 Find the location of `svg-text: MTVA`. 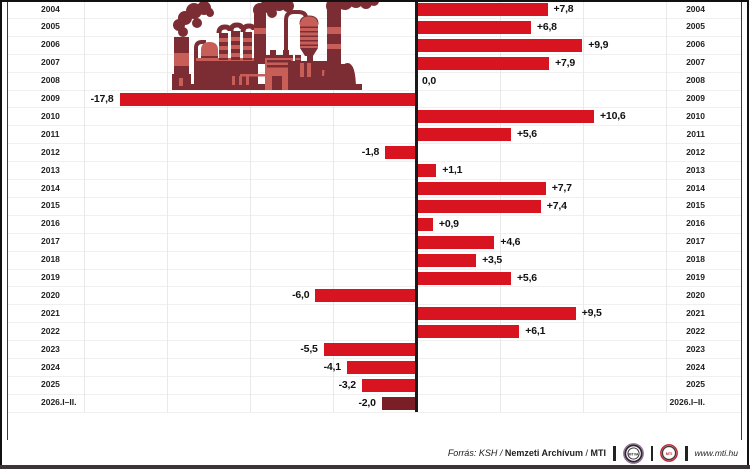

svg-text: MTVA is located at coordinates (633, 454).